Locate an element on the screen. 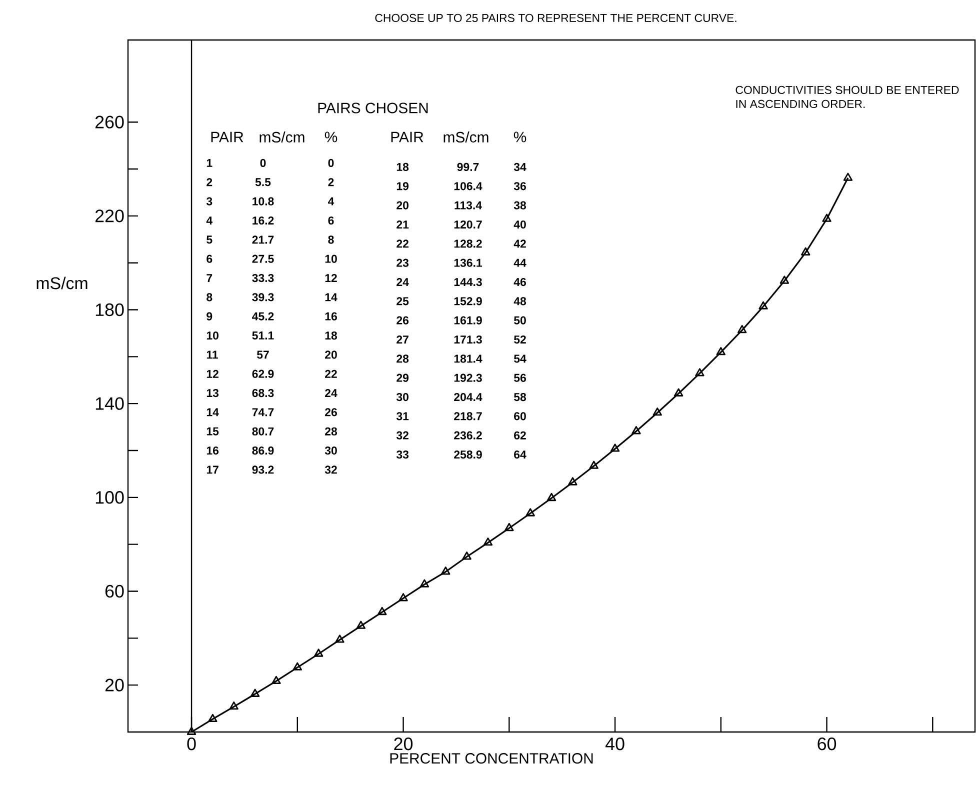 This screenshot has height=796, width=976. annotation: 19 is located at coordinates (402, 186).